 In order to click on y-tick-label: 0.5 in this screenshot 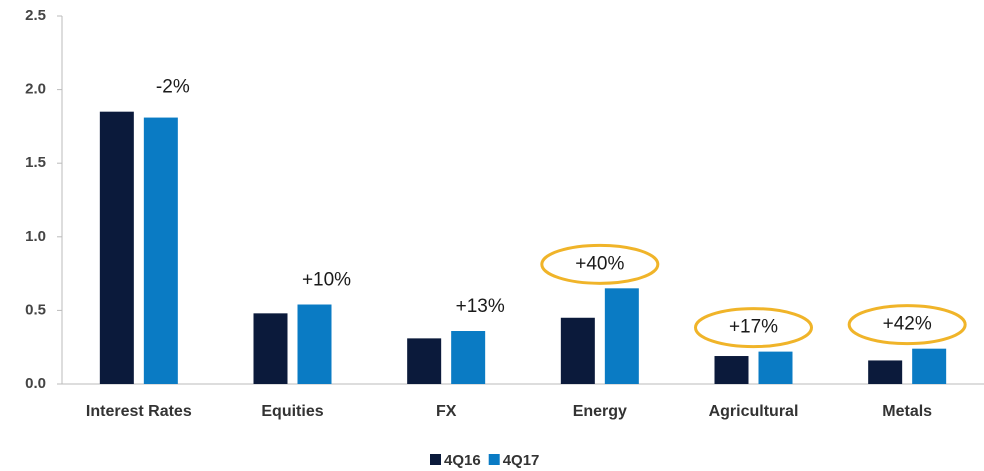, I will do `click(35, 309)`.